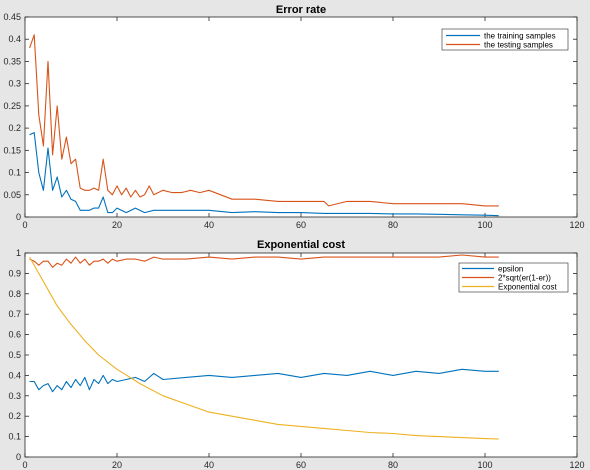 Image resolution: width=590 pixels, height=470 pixels. What do you see at coordinates (209, 465) in the screenshot?
I see `exponential-cost-xtick-label: 40` at bounding box center [209, 465].